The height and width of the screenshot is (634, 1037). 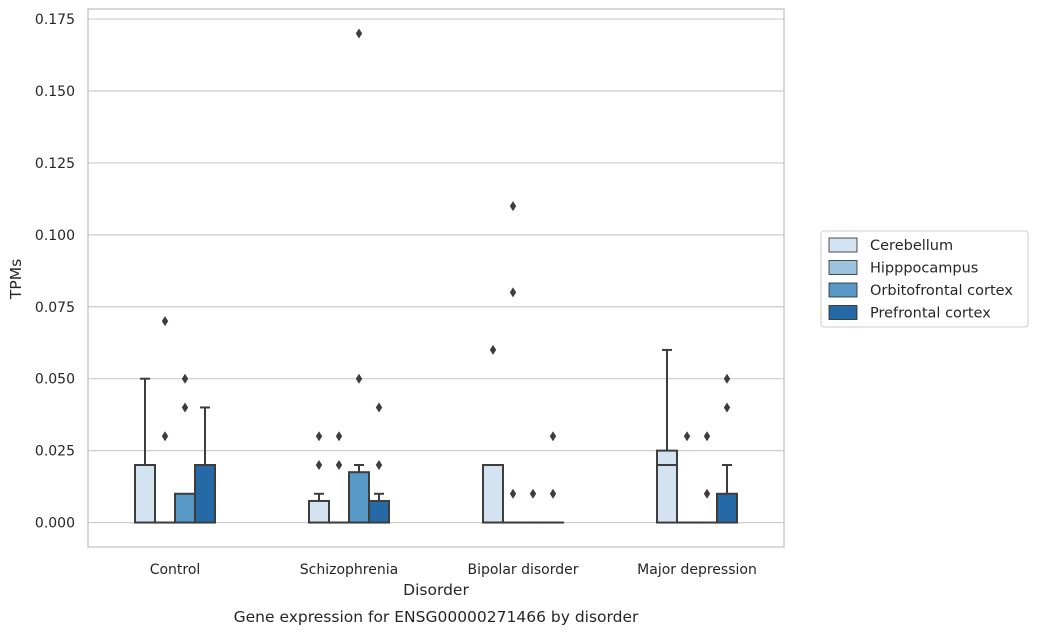 What do you see at coordinates (55, 236) in the screenshot?
I see `y-tick-label: 0.100` at bounding box center [55, 236].